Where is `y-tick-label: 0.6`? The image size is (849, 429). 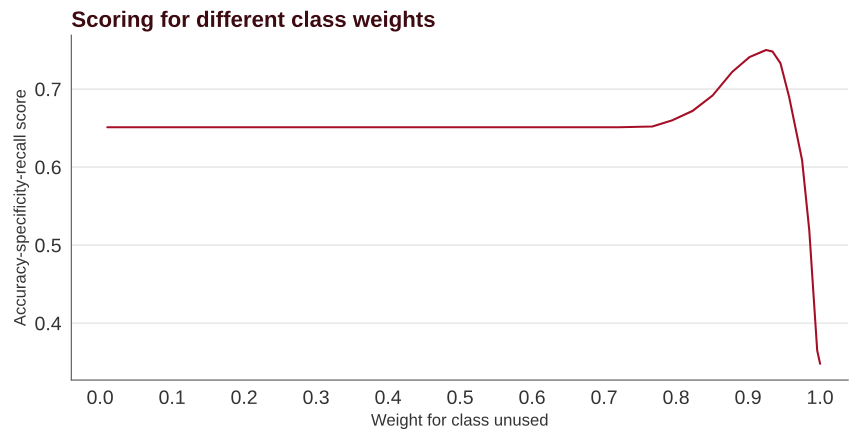 y-tick-label: 0.6 is located at coordinates (48, 167).